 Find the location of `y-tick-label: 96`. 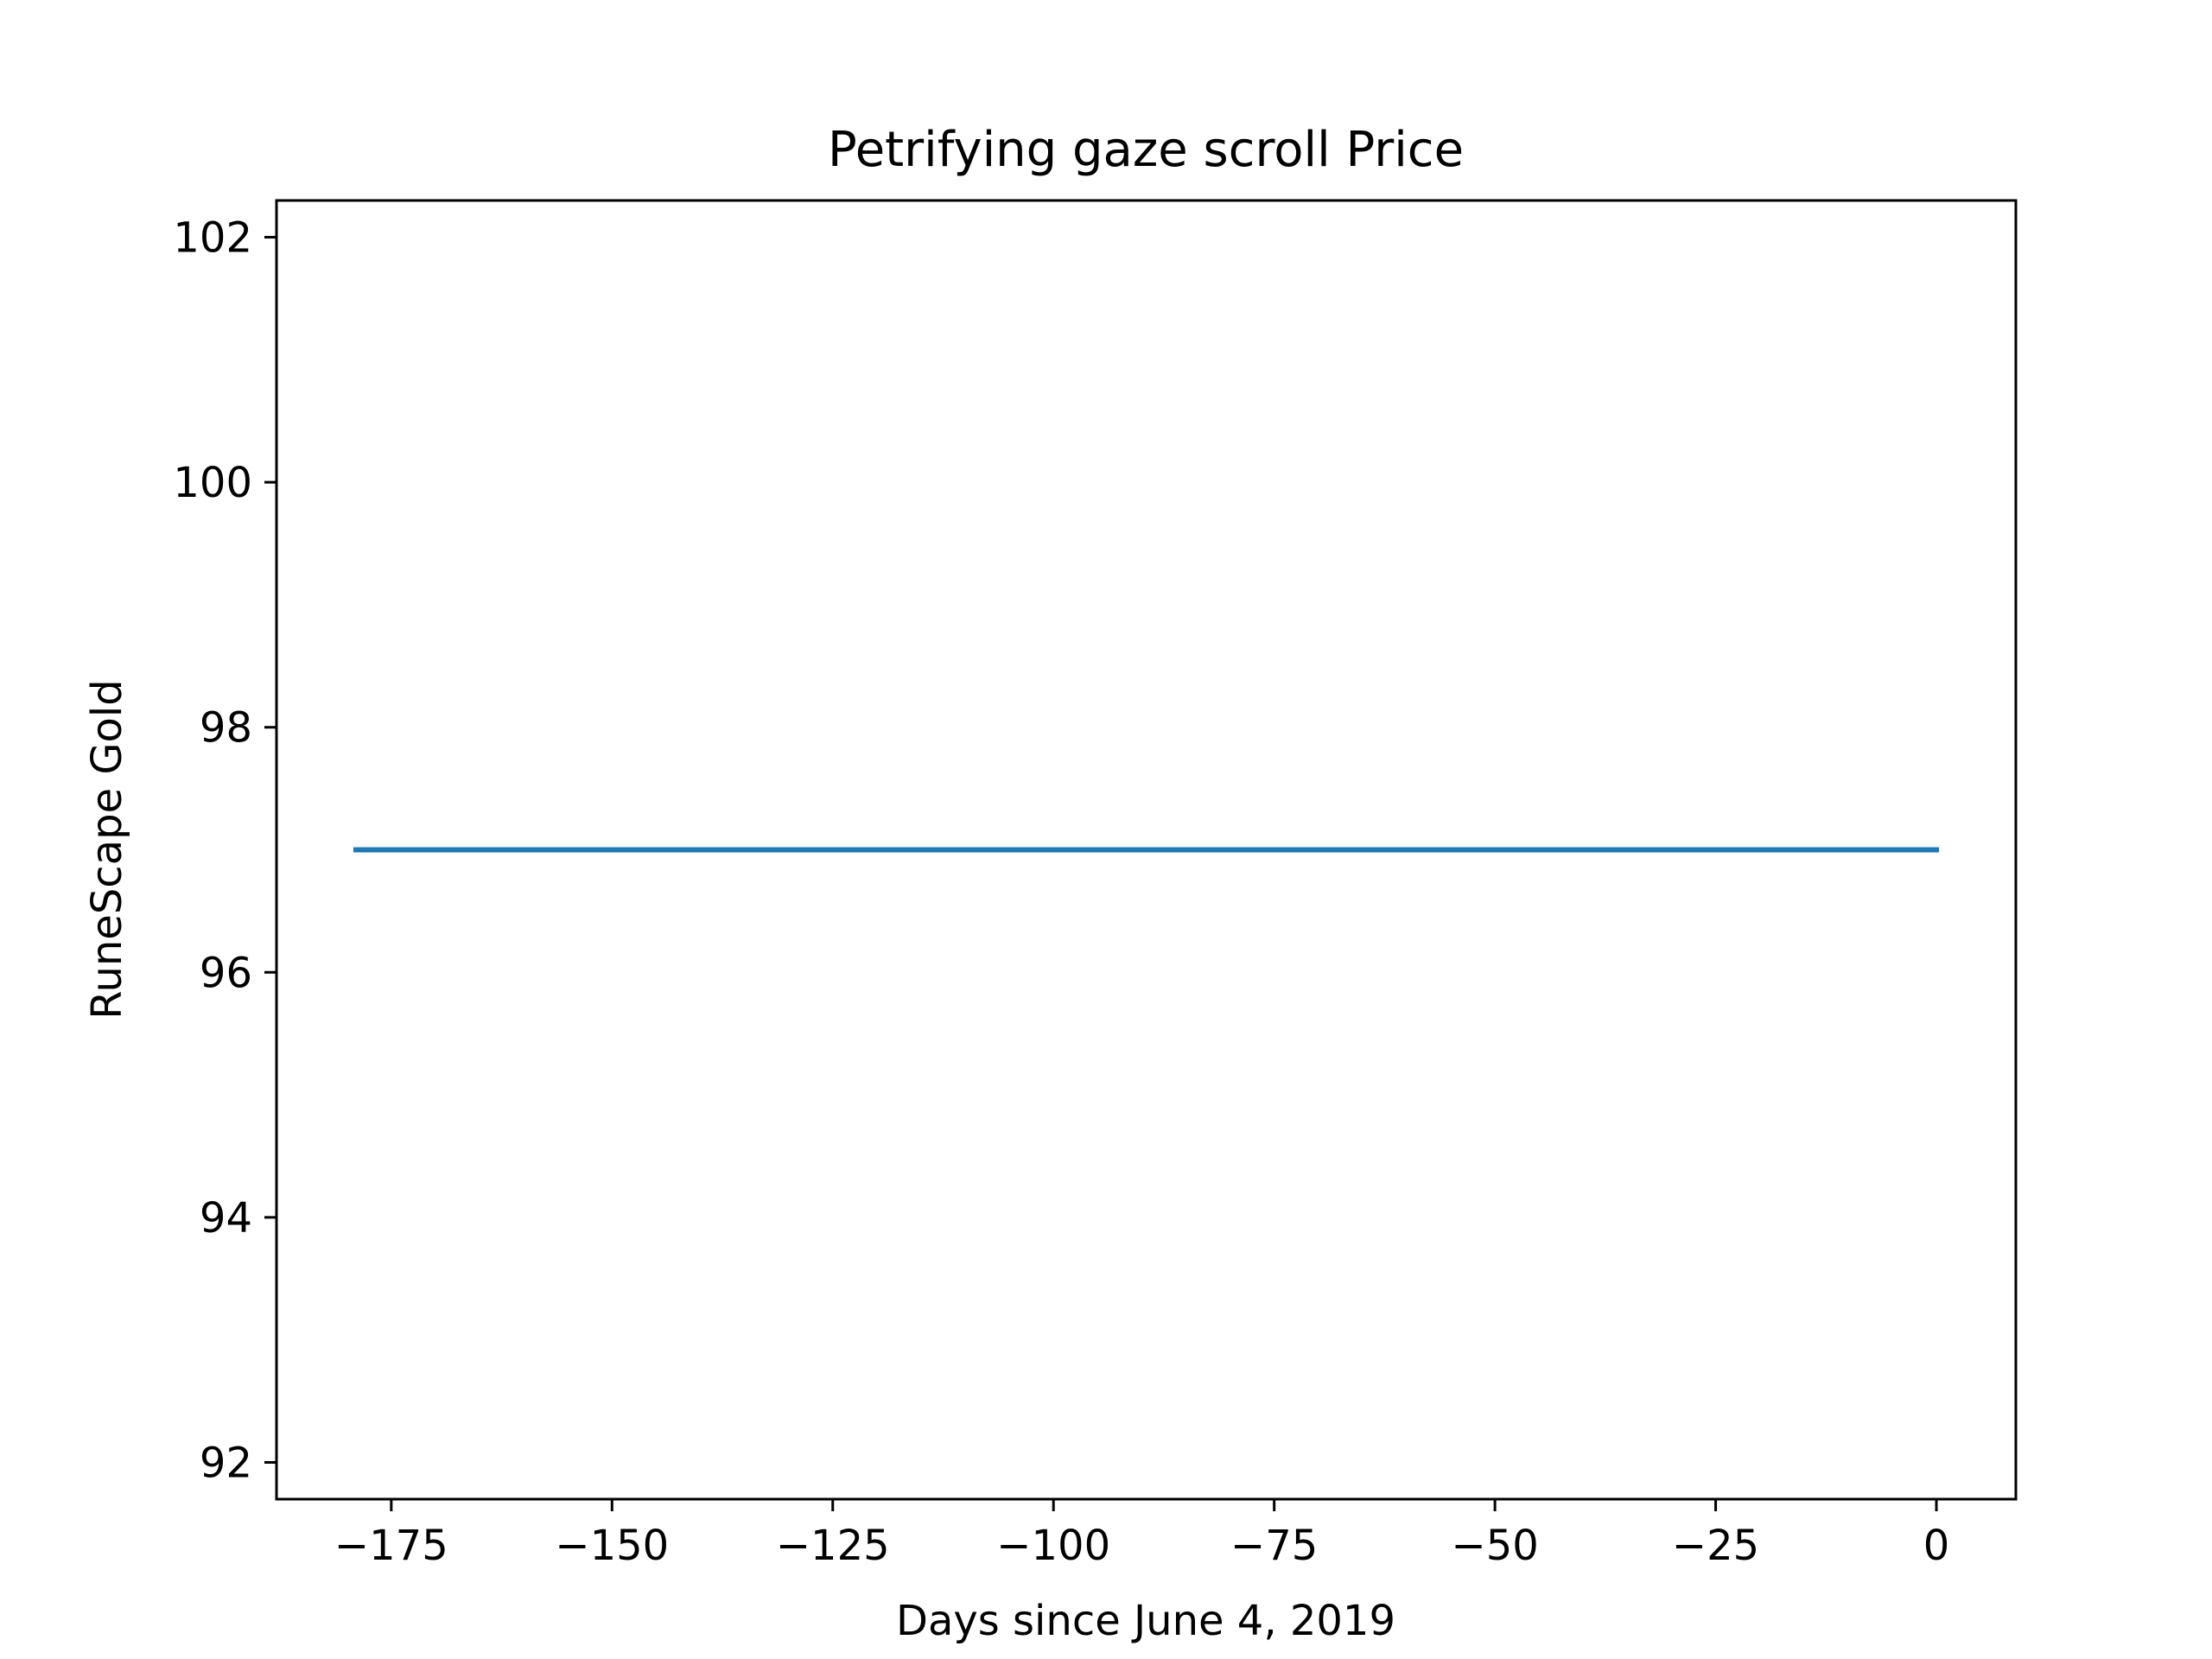

y-tick-label: 96 is located at coordinates (226, 973).